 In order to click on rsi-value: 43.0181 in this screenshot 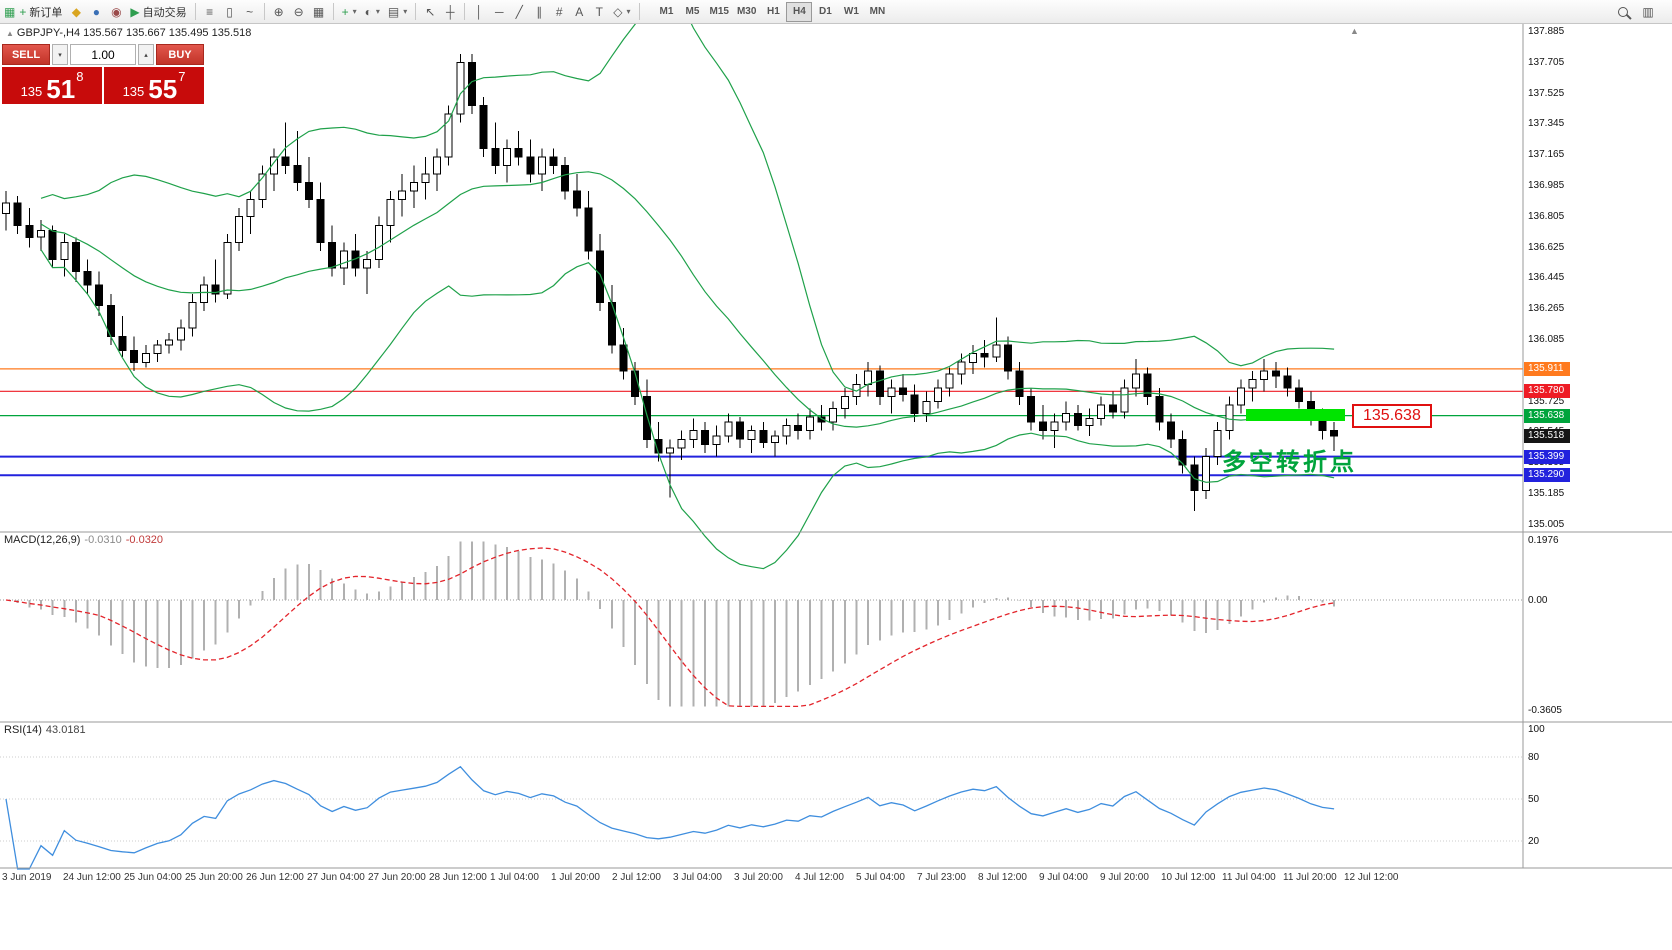, I will do `click(65, 730)`.